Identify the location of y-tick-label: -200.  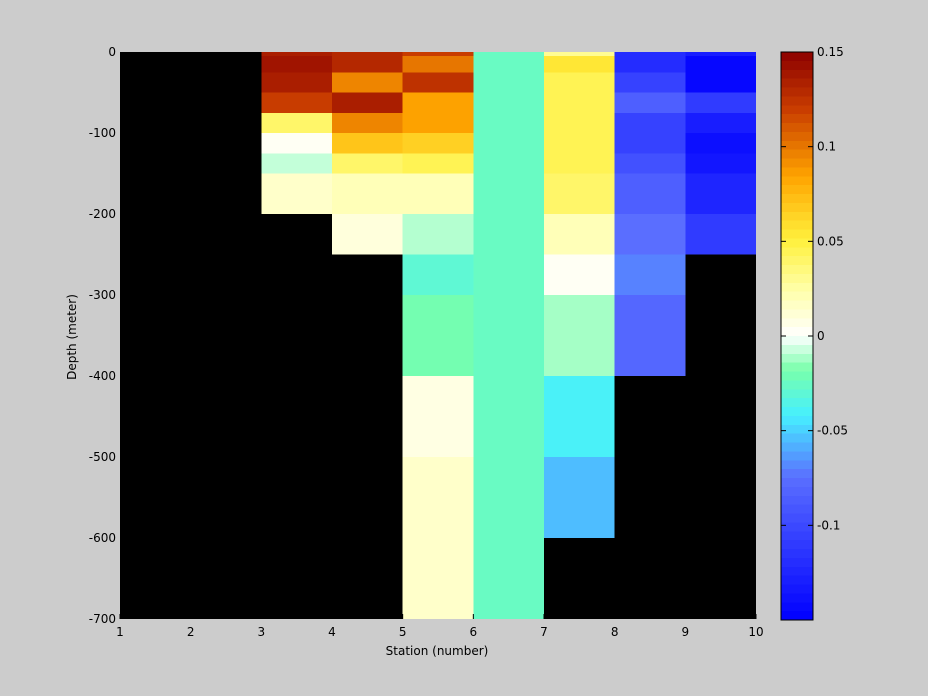
(102, 214).